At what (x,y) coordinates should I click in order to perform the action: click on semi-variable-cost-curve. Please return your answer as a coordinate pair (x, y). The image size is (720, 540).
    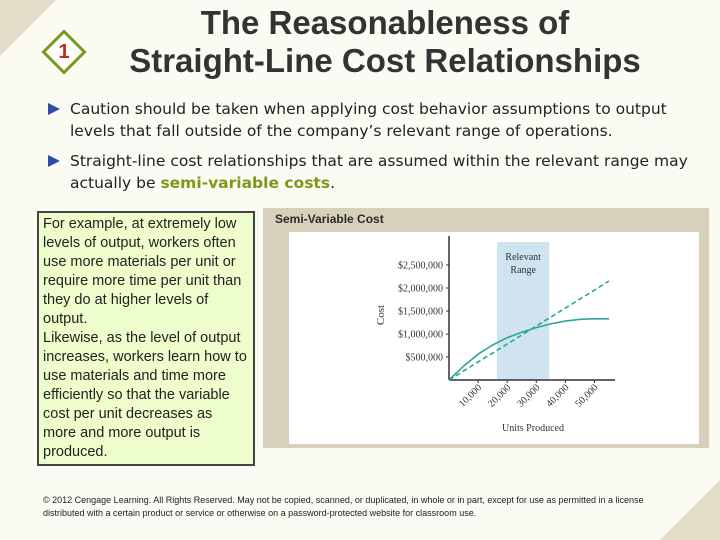
    Looking at the image, I should click on (528, 349).